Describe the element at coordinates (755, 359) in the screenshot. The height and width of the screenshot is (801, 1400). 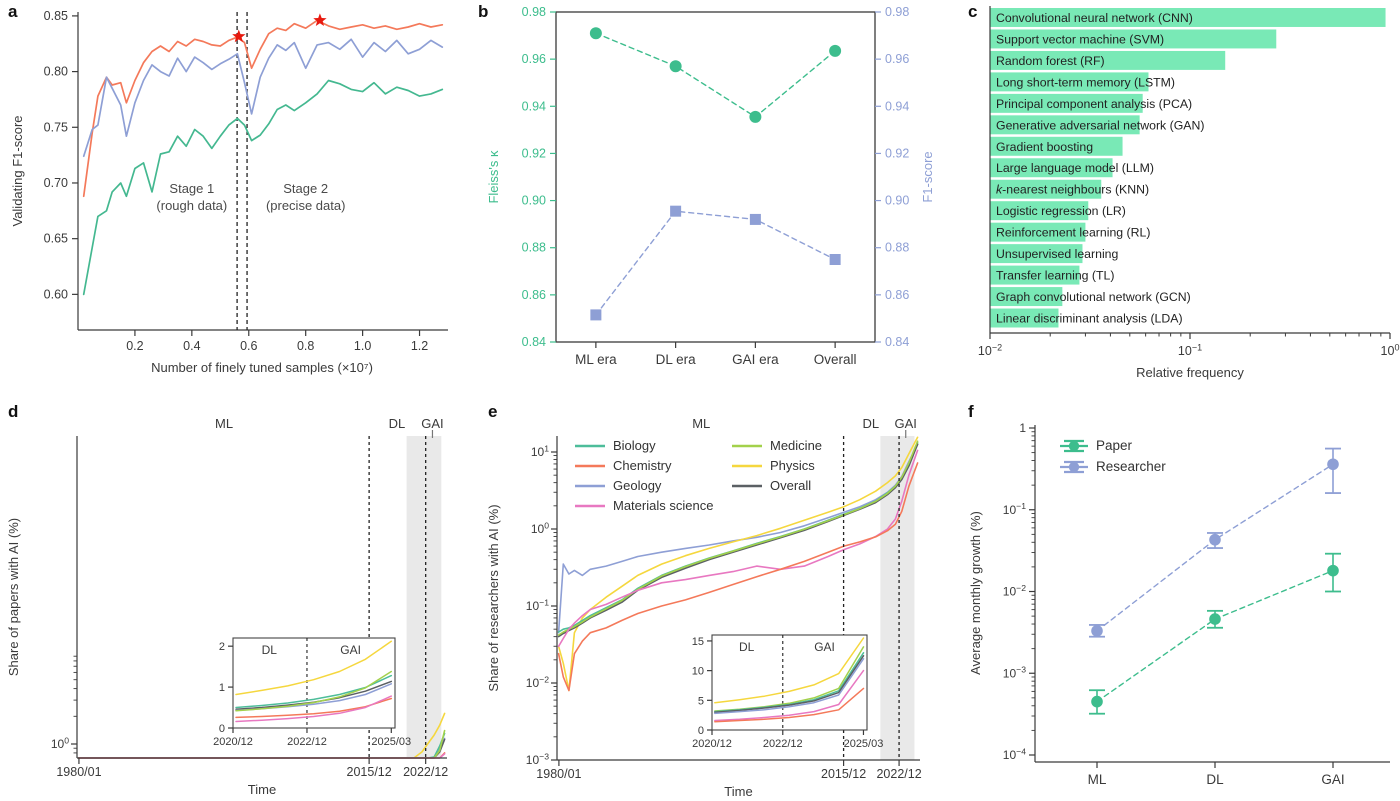
I see `svg-text: GAI era` at that location.